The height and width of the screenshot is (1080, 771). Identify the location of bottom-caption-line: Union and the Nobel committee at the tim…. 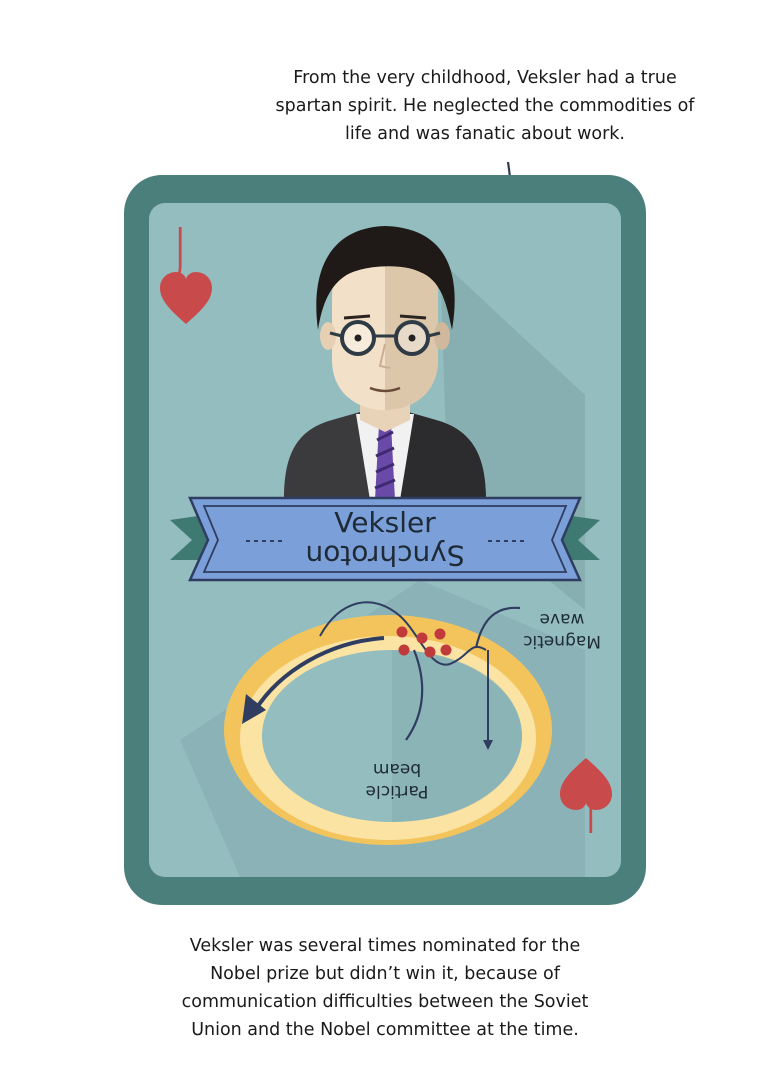
(385, 1030).